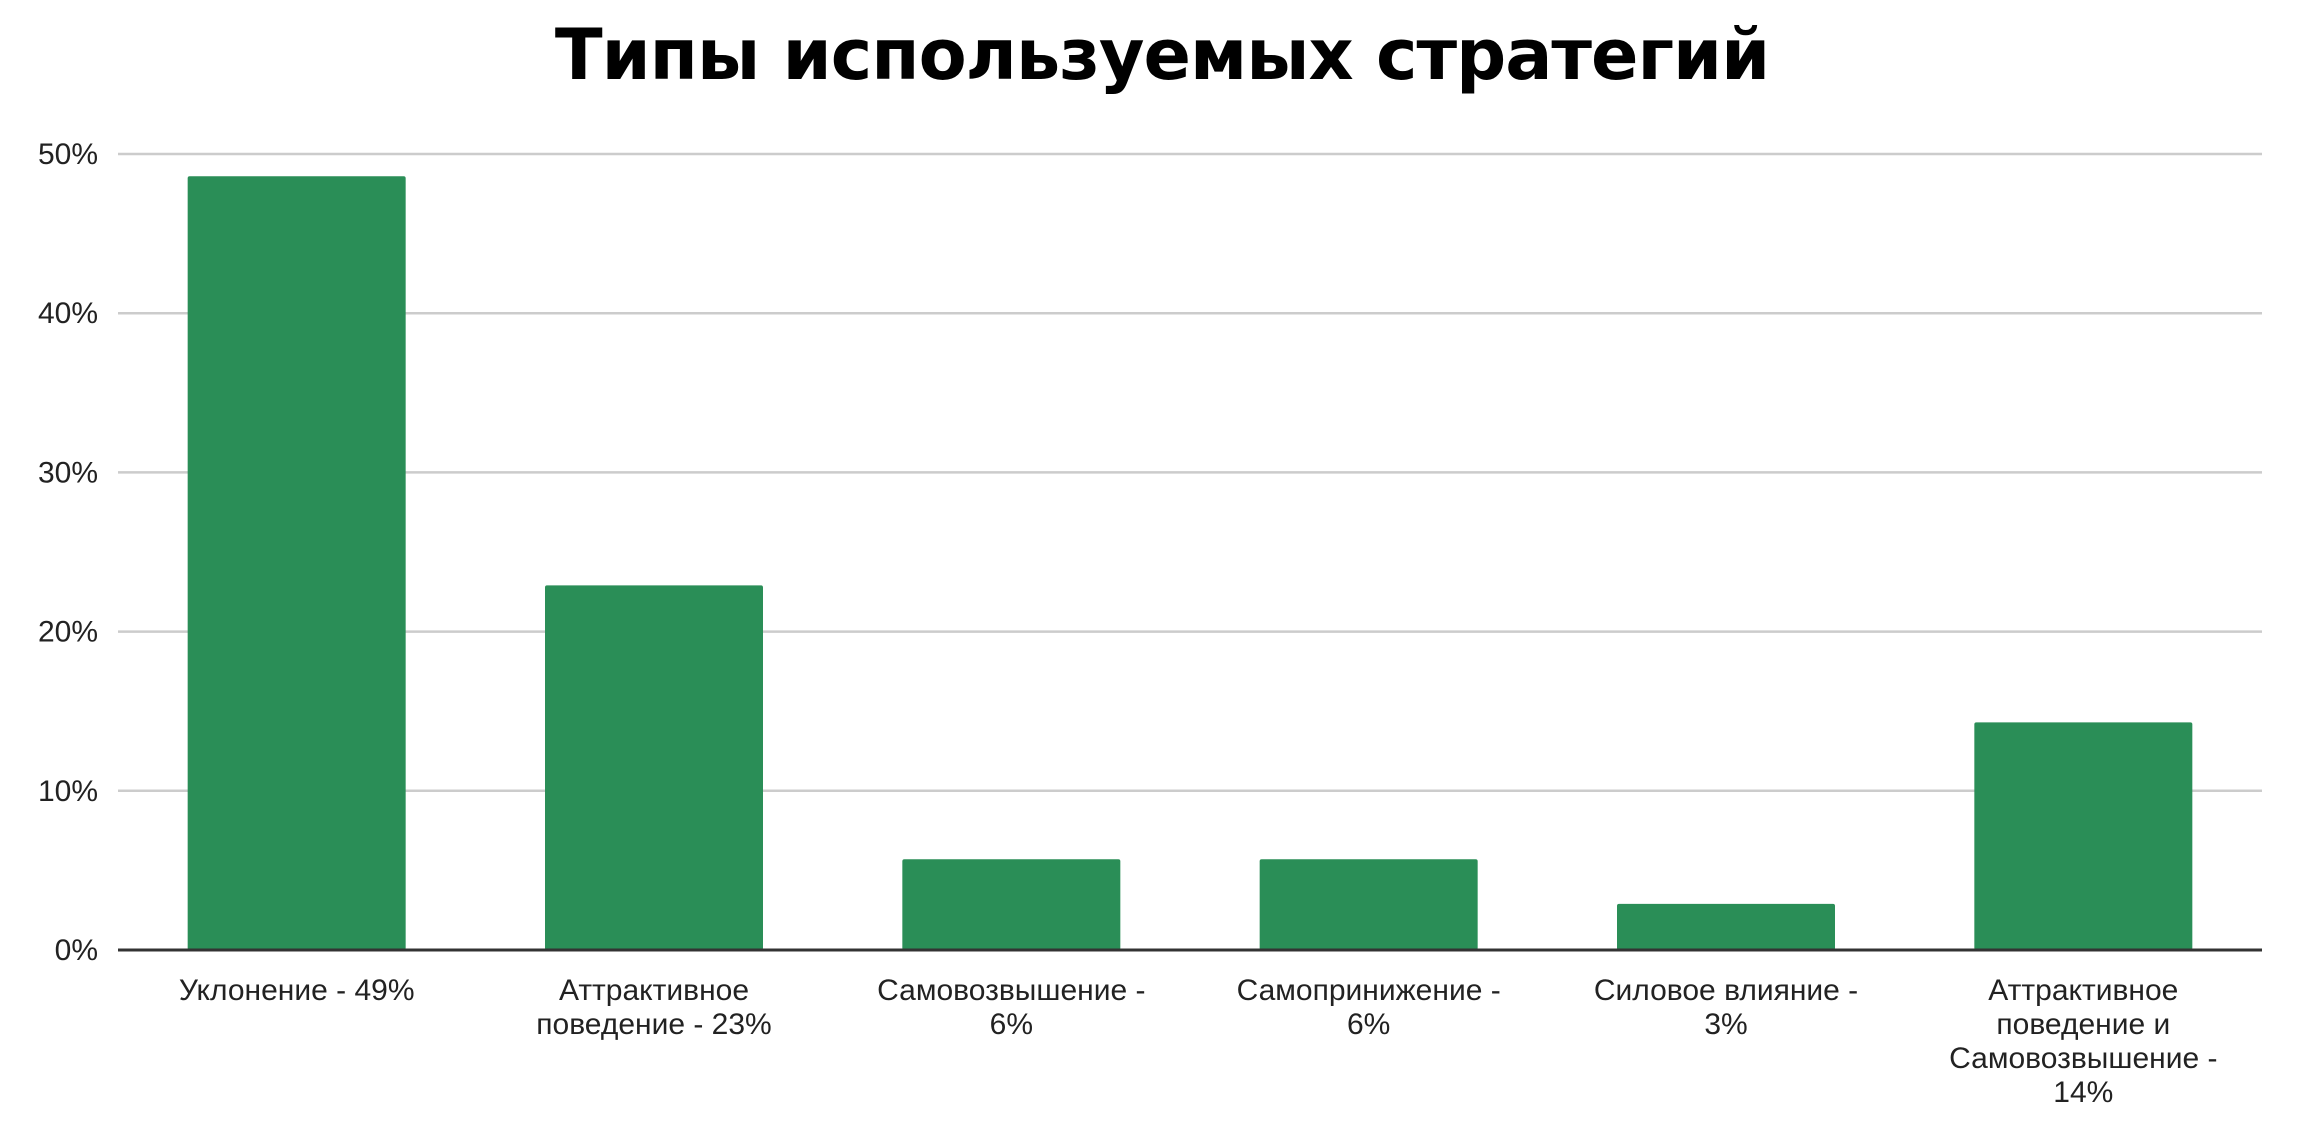  Describe the element at coordinates (2083, 1092) in the screenshot. I see `x-tick-label: 14%` at that location.